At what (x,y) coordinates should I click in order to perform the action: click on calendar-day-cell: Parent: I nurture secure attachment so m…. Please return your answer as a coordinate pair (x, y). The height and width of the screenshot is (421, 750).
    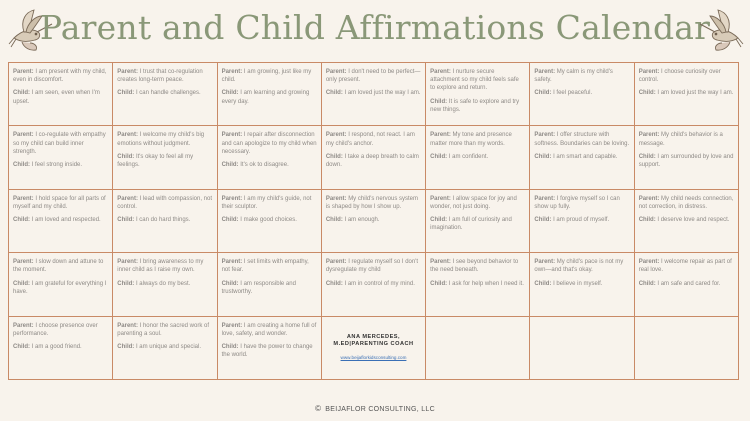
    Looking at the image, I should click on (478, 95).